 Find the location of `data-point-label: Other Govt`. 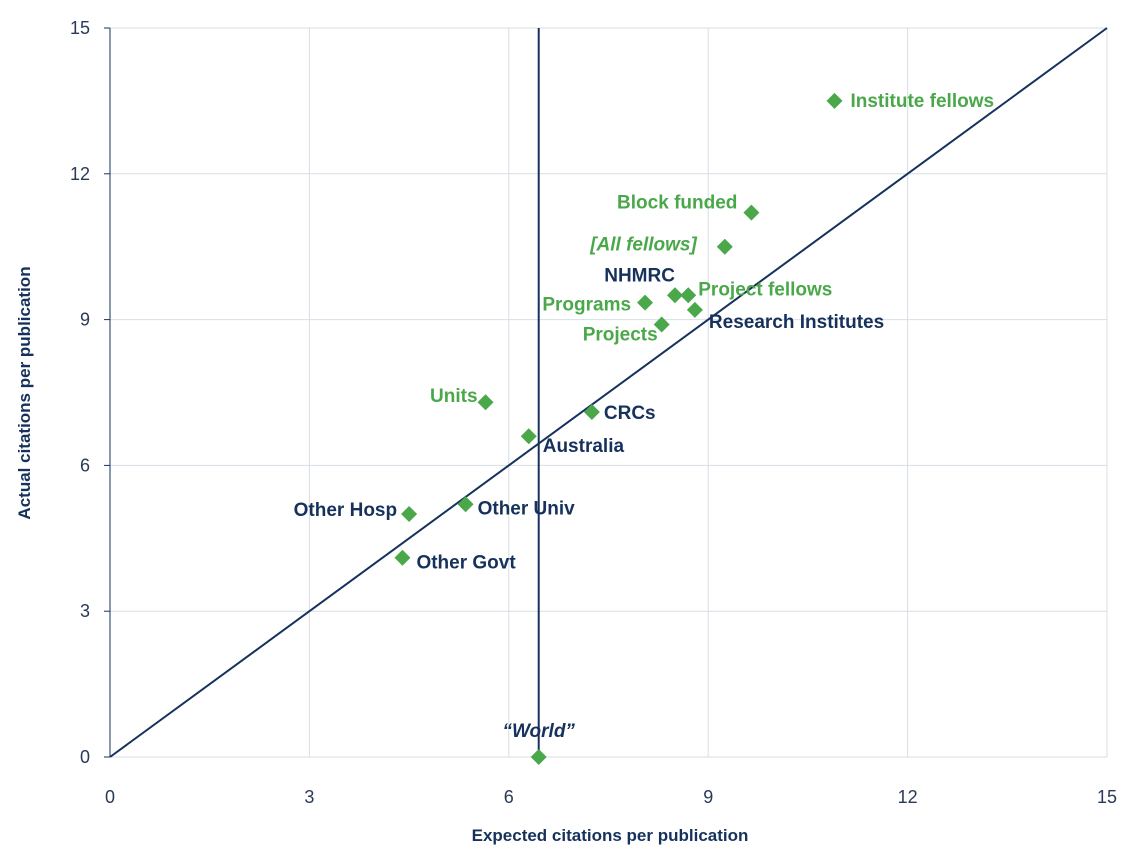

data-point-label: Other Govt is located at coordinates (466, 563).